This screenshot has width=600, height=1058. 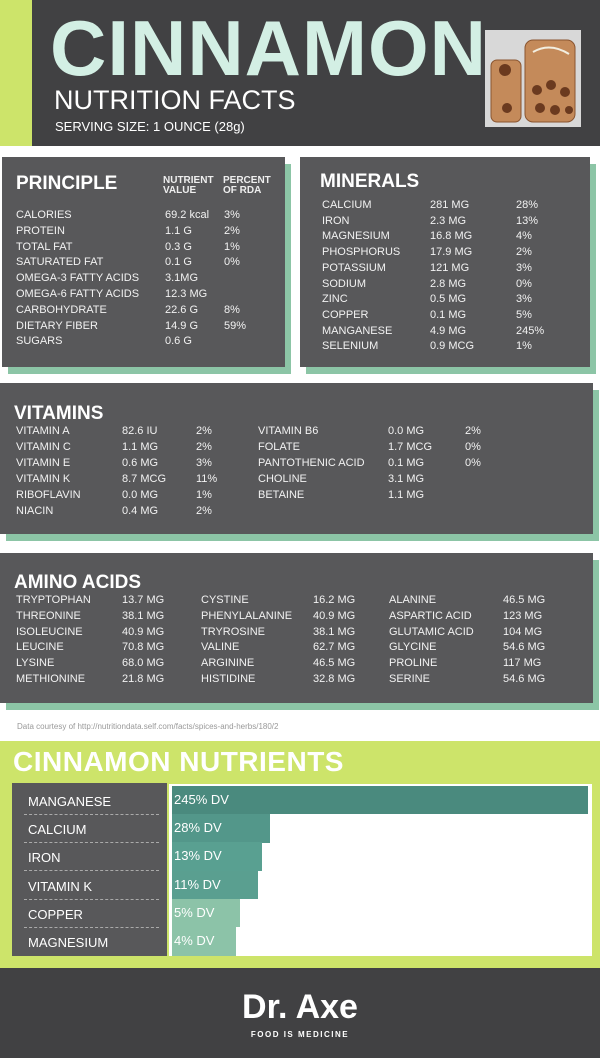 What do you see at coordinates (175, 100) in the screenshot?
I see `page-subtitle: NUTRITION FACTS` at bounding box center [175, 100].